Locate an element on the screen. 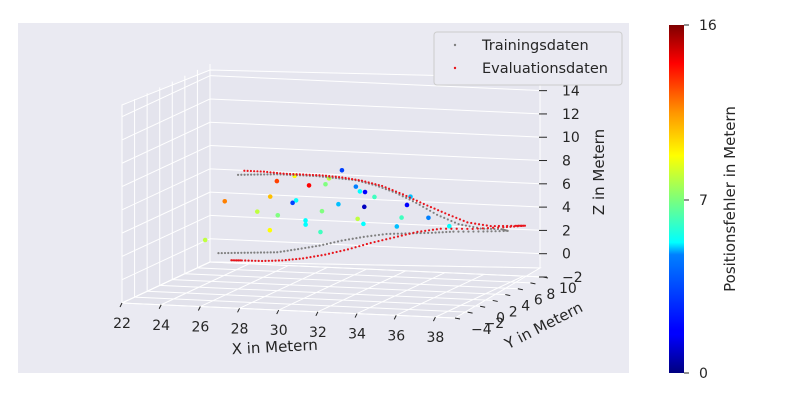  grid-back-z is located at coordinates (376, 246).